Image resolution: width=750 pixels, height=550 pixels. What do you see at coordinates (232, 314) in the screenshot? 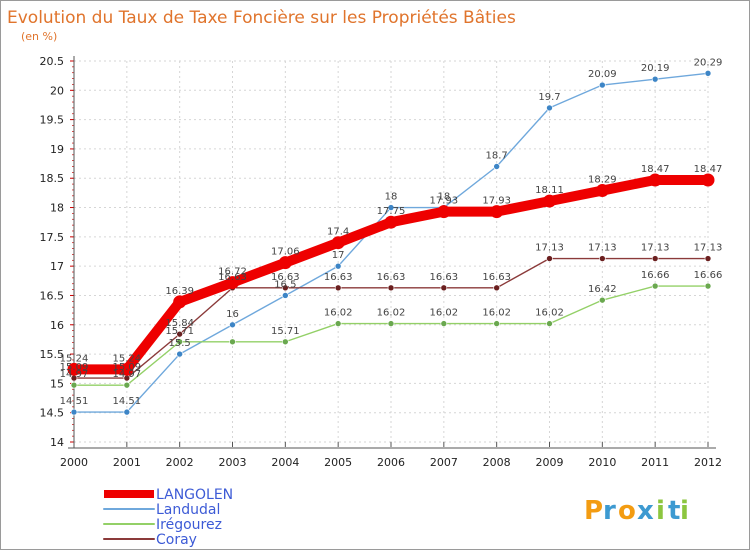
I see `data-label: 16` at bounding box center [232, 314].